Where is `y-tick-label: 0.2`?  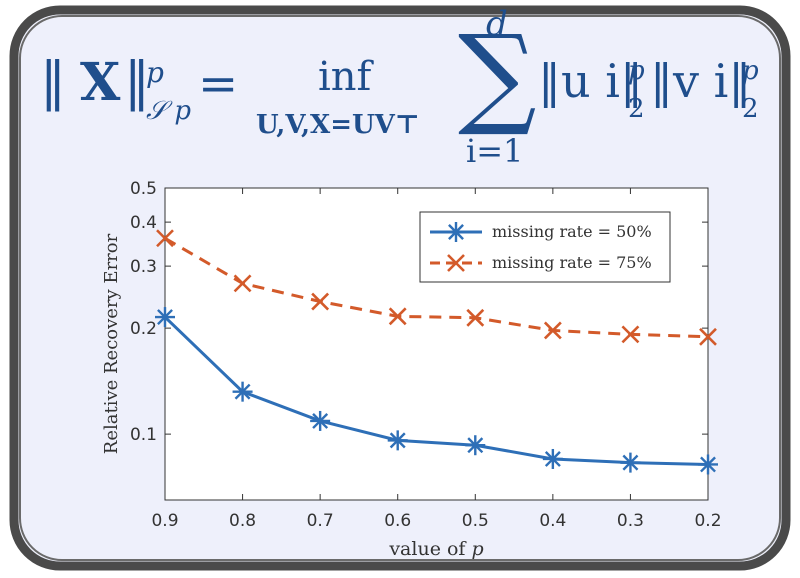
y-tick-label: 0.2 is located at coordinates (143, 329).